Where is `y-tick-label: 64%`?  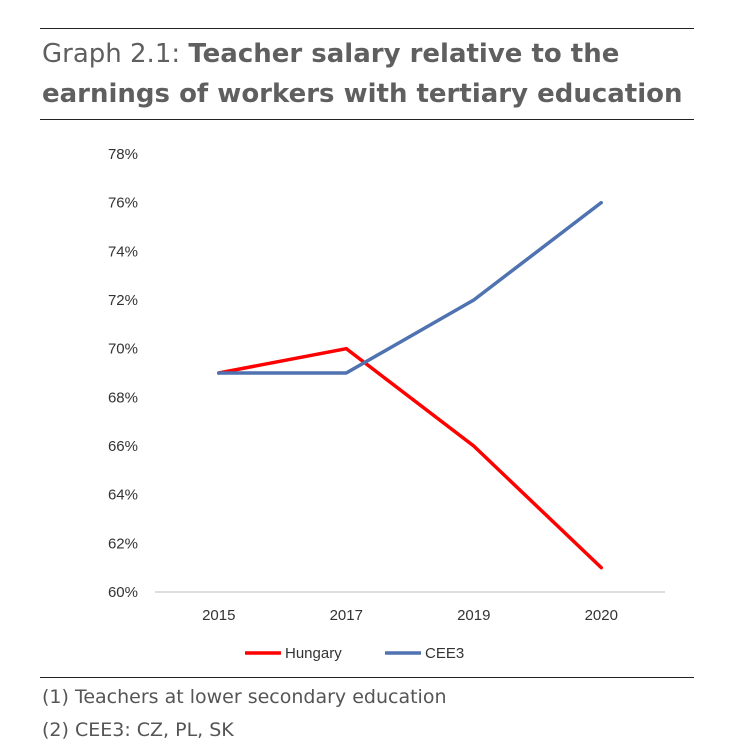
y-tick-label: 64% is located at coordinates (123, 495).